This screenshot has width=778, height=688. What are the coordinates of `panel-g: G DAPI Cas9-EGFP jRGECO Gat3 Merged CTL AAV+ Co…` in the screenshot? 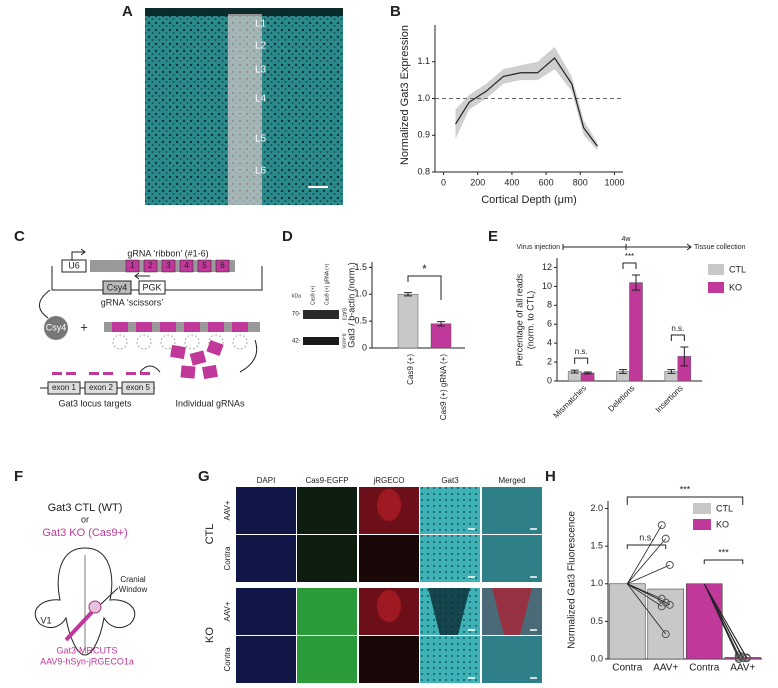 It's located at (370, 575).